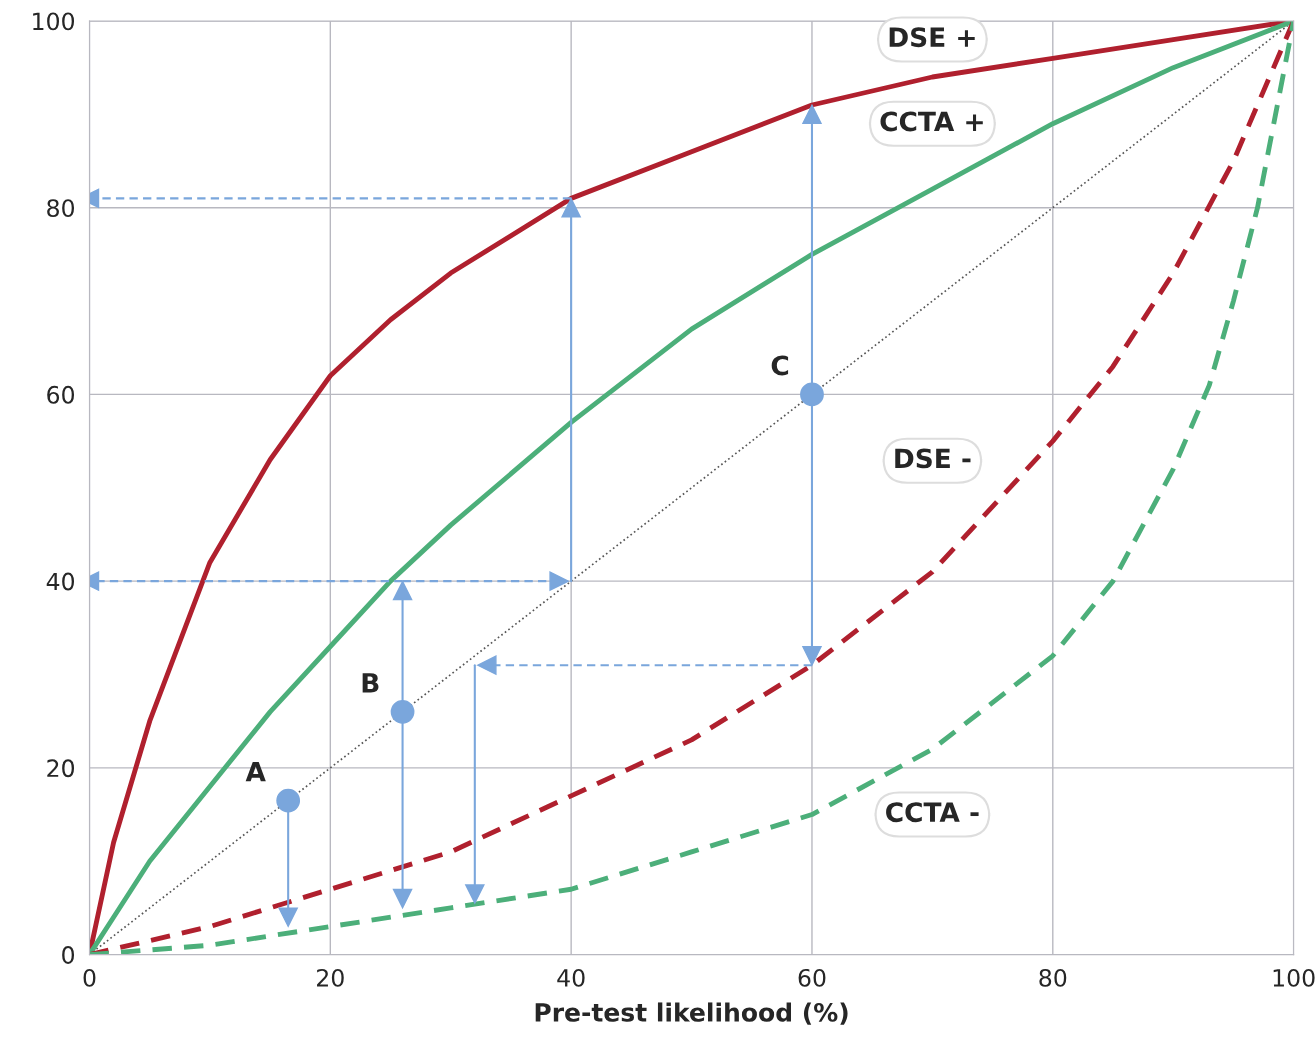 The image size is (1316, 1049). I want to click on y-tick-label: 20, so click(61, 768).